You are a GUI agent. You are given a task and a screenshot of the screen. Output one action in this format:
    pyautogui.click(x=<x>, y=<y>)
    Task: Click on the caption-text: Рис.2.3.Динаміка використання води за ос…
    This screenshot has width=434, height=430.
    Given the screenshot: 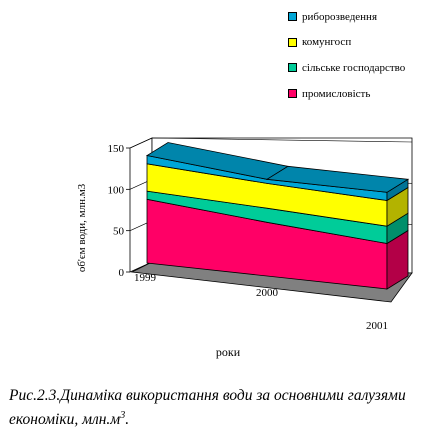 What is the action you would take?
    pyautogui.click(x=207, y=408)
    